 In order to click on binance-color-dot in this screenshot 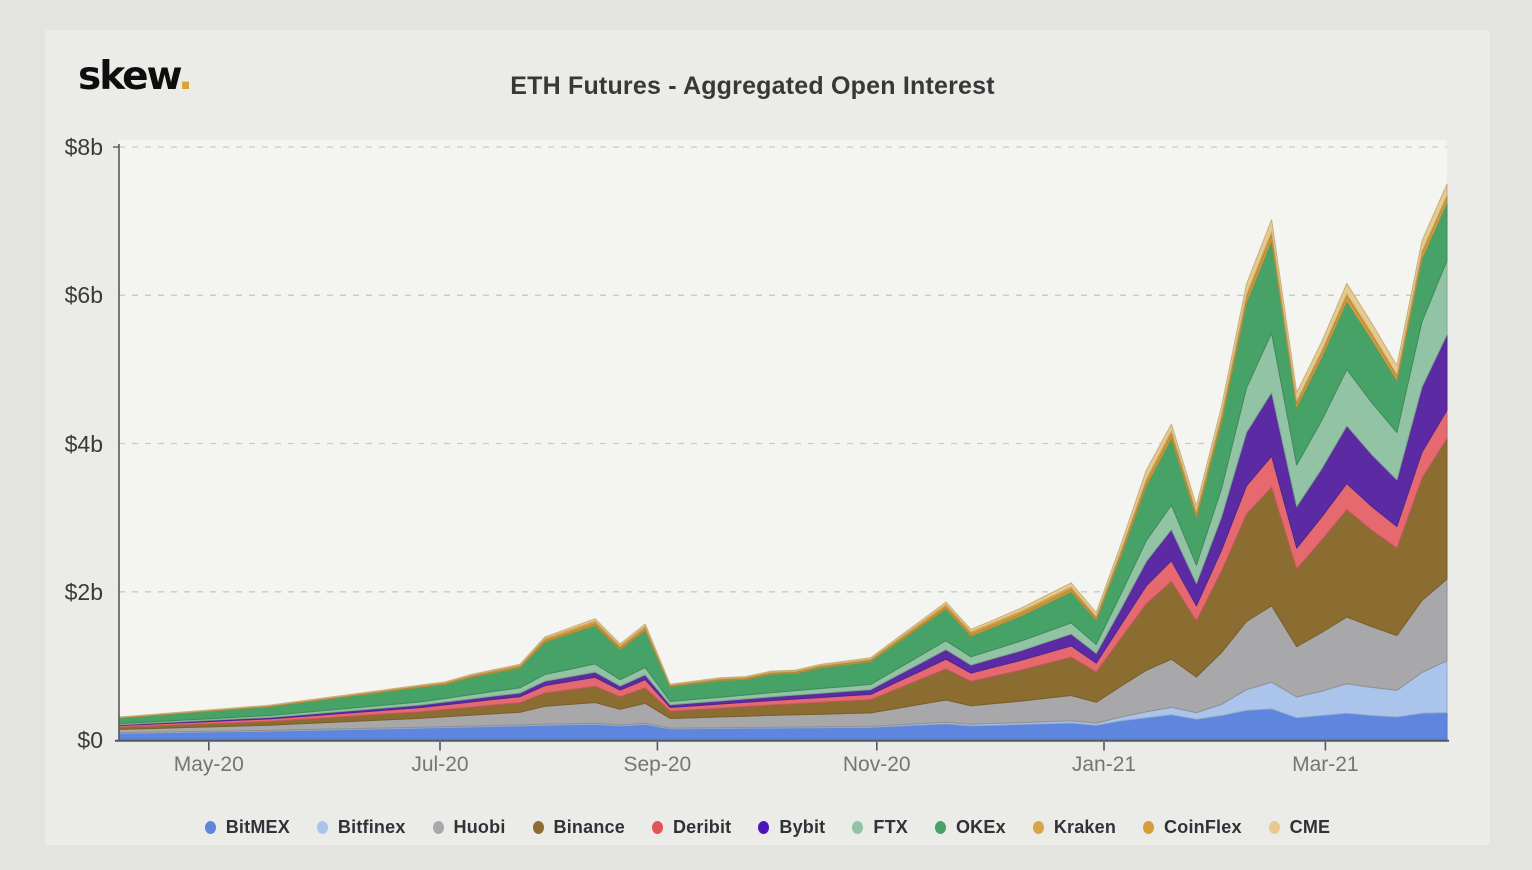, I will do `click(538, 827)`.